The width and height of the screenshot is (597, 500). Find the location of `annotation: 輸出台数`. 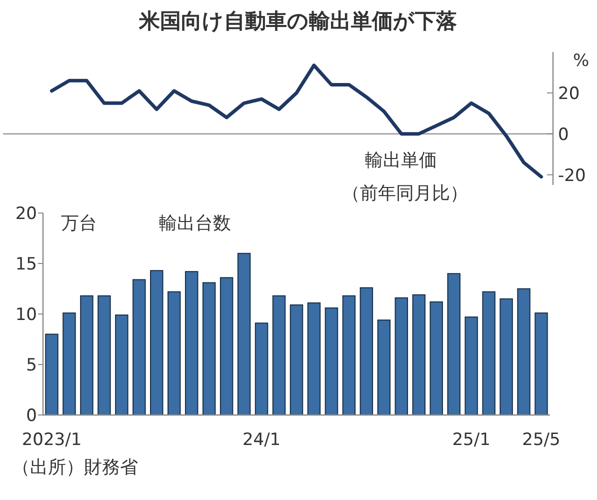

annotation: 輸出台数 is located at coordinates (195, 223).